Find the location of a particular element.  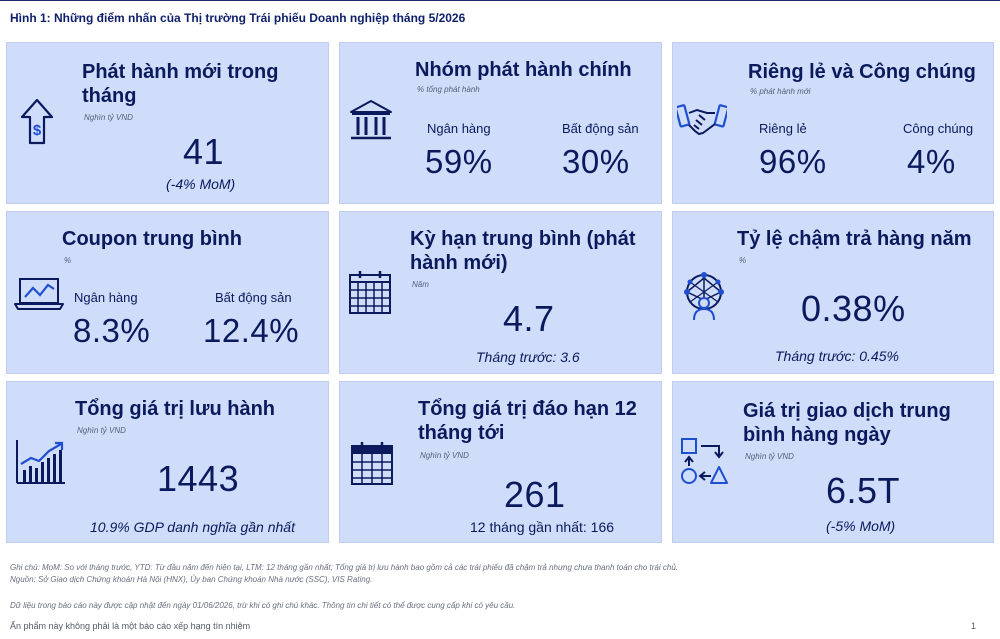

card-title: Nhóm phát hành chính is located at coordinates (523, 70).